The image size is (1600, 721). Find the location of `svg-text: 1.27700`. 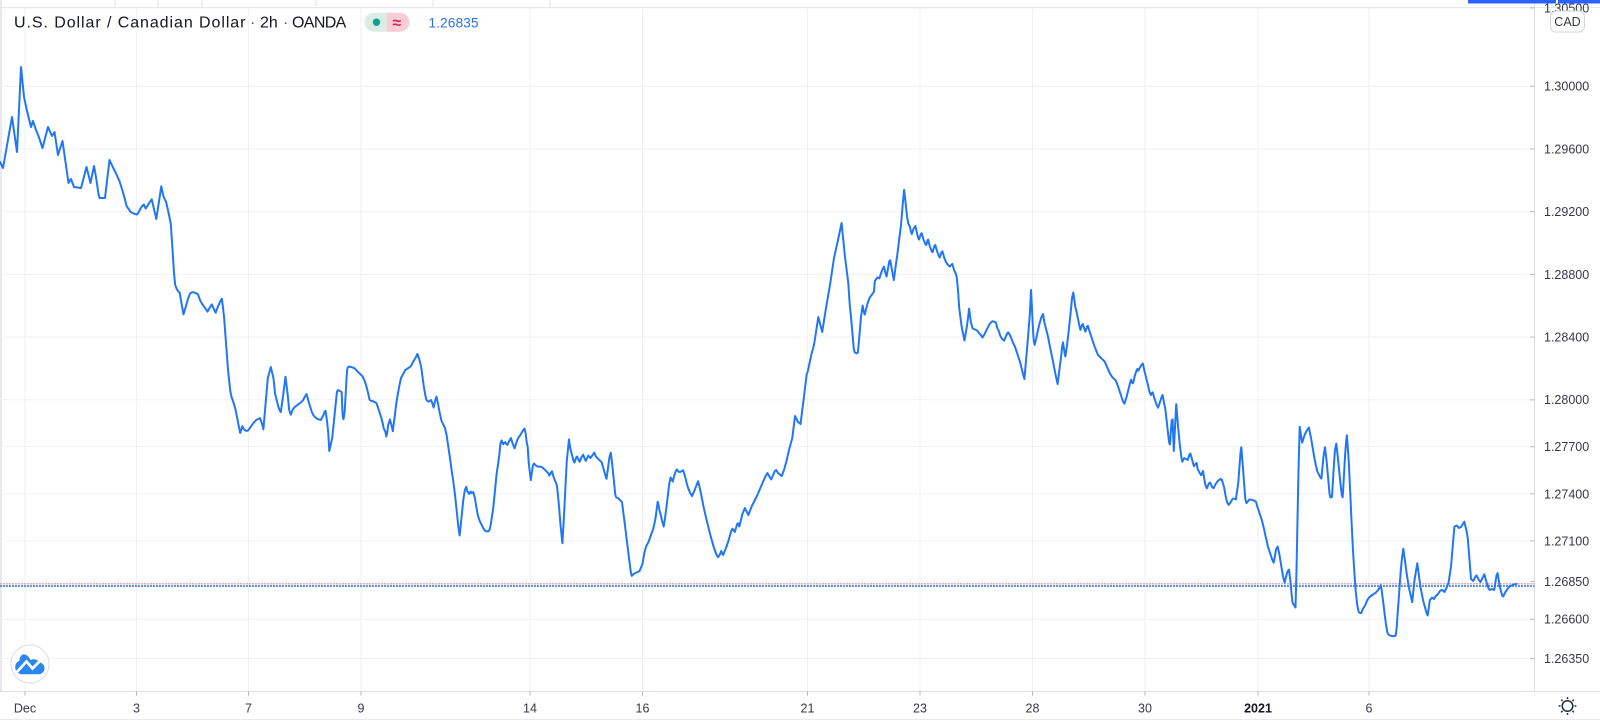

svg-text: 1.27700 is located at coordinates (1566, 447).